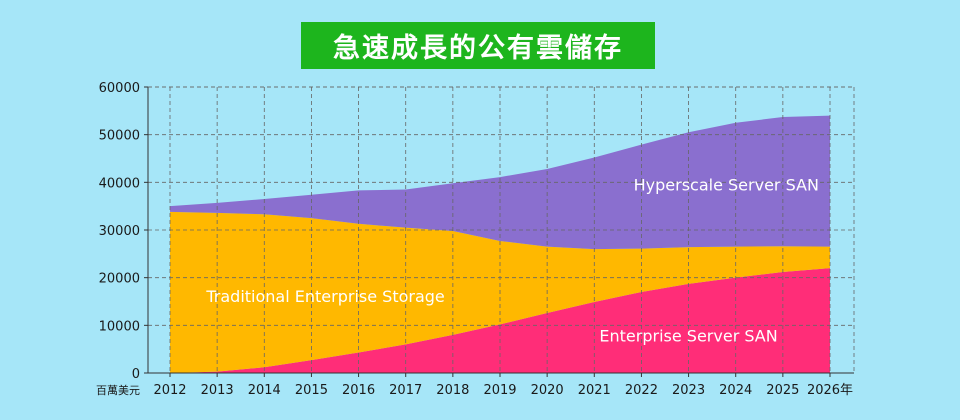 Image resolution: width=960 pixels, height=420 pixels. What do you see at coordinates (324, 296) in the screenshot?
I see `series-label-traditional-enterprise-storage: Traditional Enterprise Storage` at bounding box center [324, 296].